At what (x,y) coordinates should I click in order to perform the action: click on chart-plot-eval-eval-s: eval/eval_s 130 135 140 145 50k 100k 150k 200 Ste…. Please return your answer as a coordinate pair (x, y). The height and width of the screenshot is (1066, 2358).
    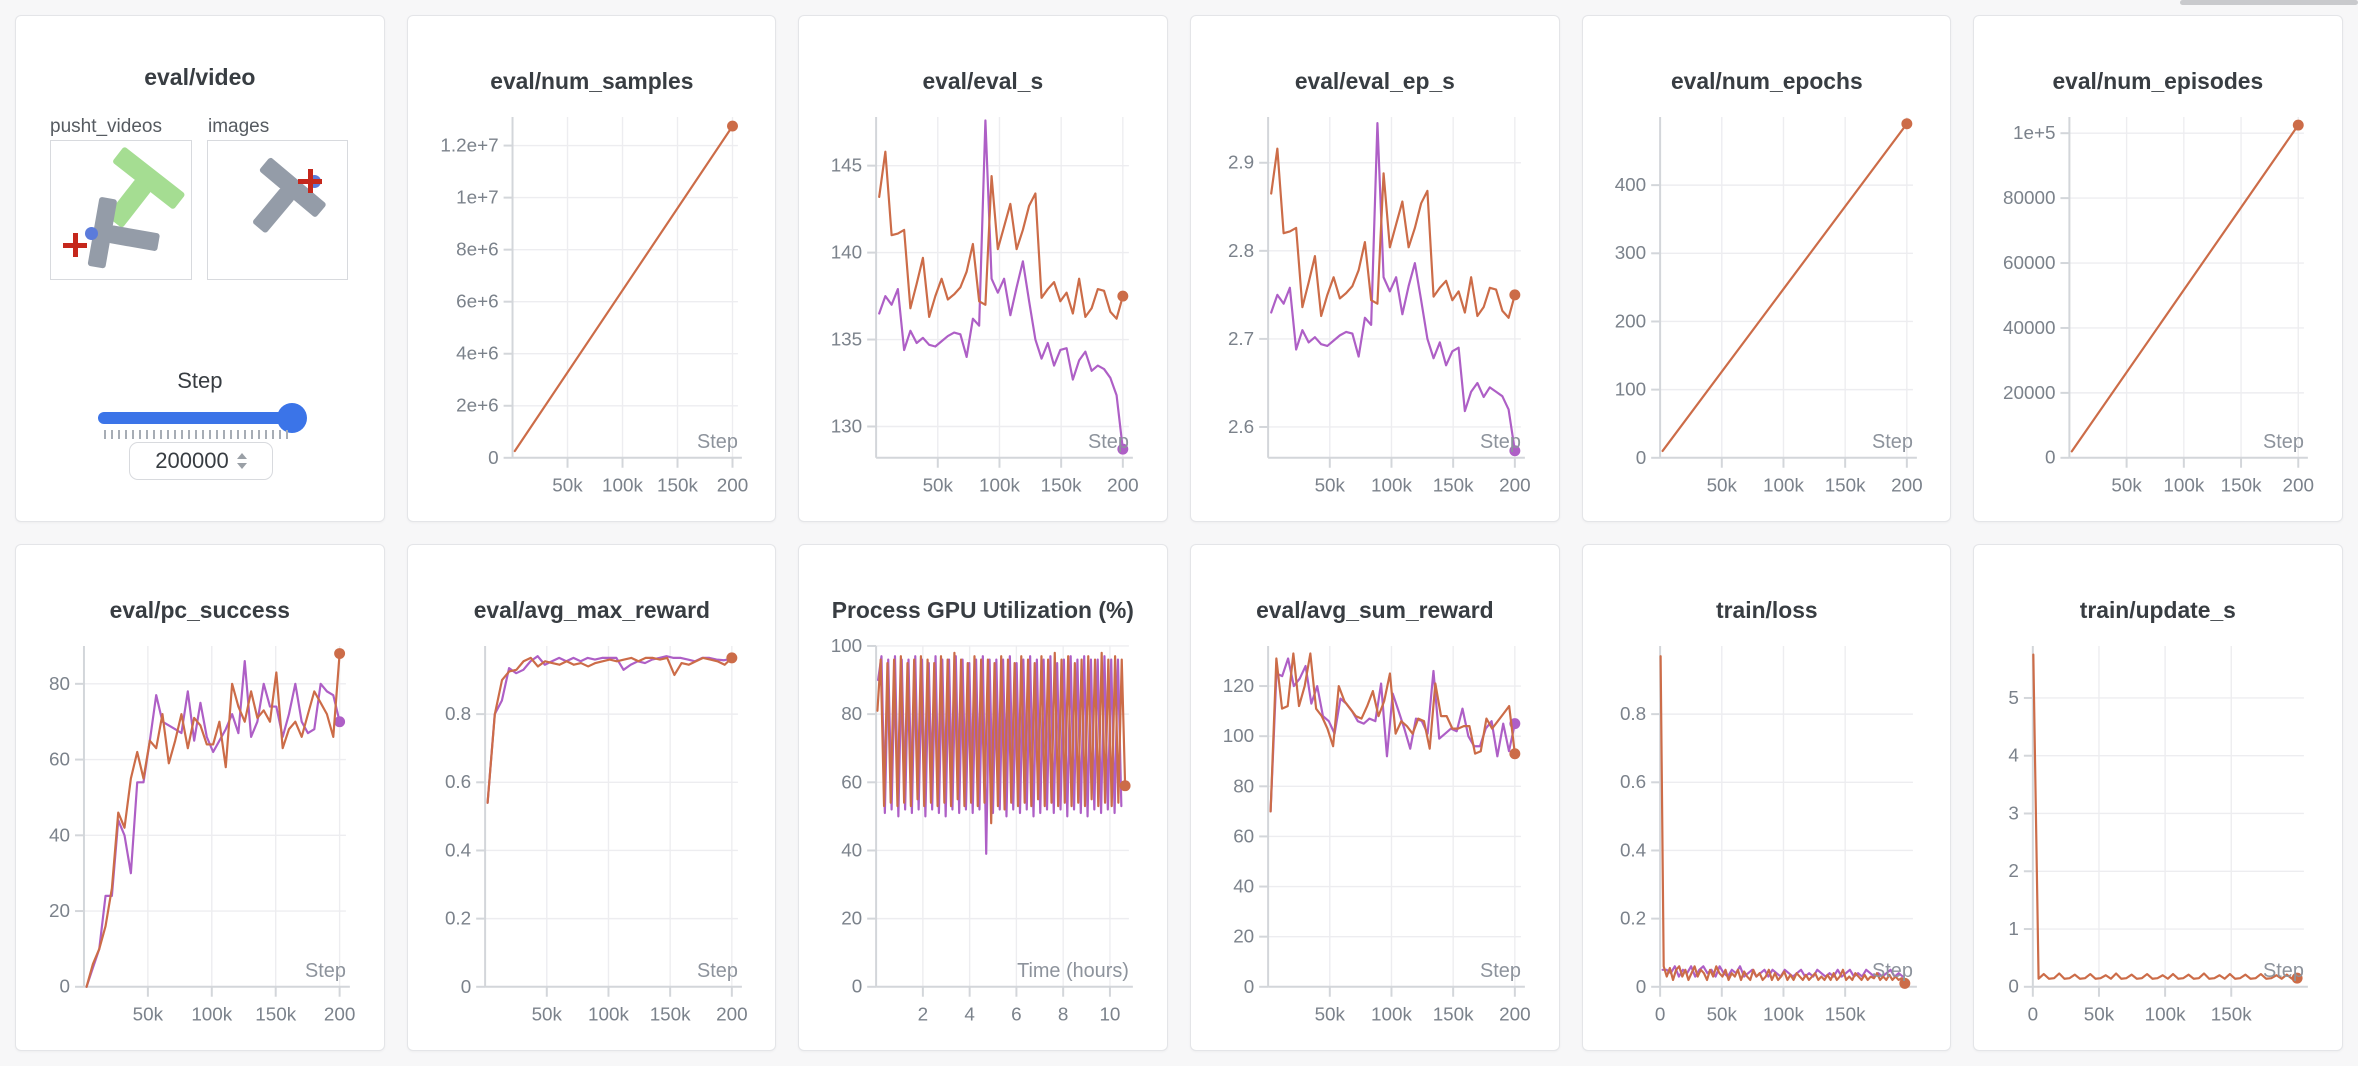
    Looking at the image, I should click on (983, 268).